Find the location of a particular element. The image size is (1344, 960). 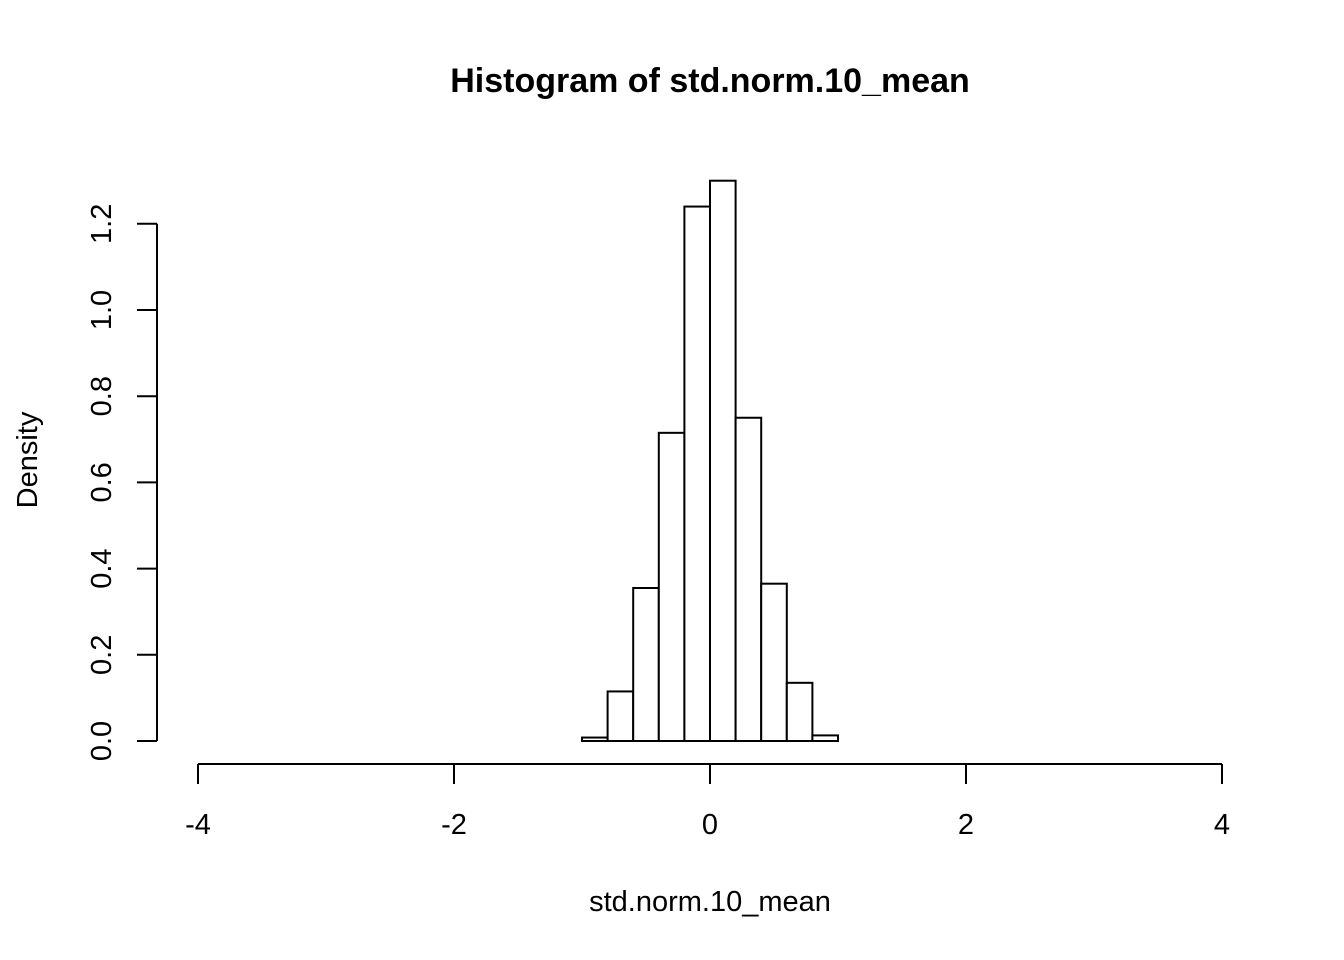

y-tick-label: 0.2 is located at coordinates (102, 655).